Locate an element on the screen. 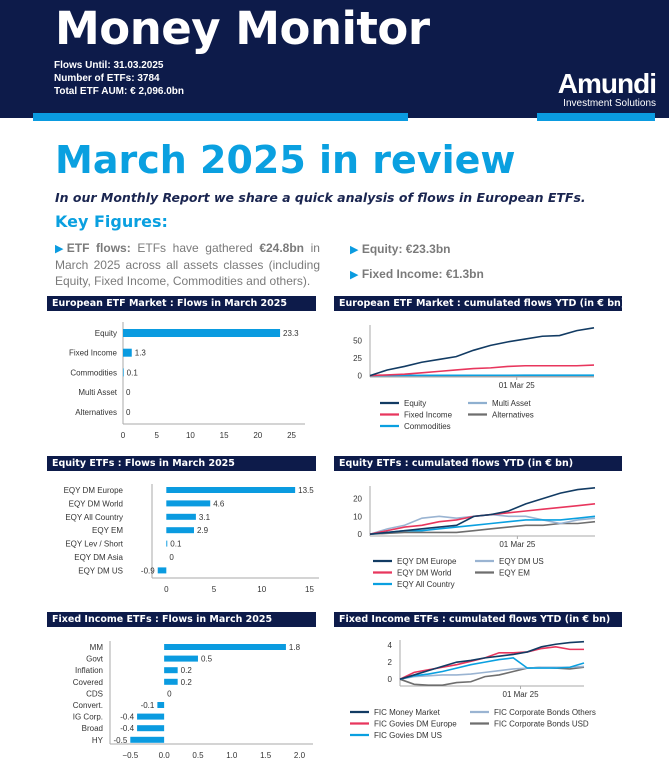 The width and height of the screenshot is (669, 768). category-label: EQY DM World is located at coordinates (96, 503).